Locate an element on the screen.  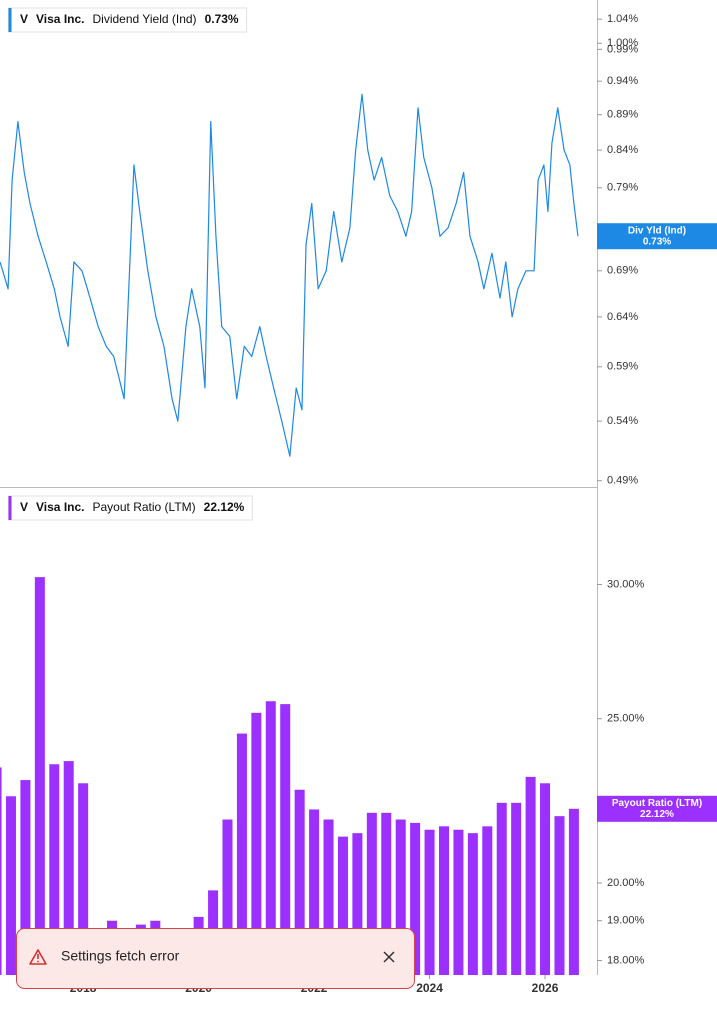
toast: Settings fetch error is located at coordinates (215, 958).